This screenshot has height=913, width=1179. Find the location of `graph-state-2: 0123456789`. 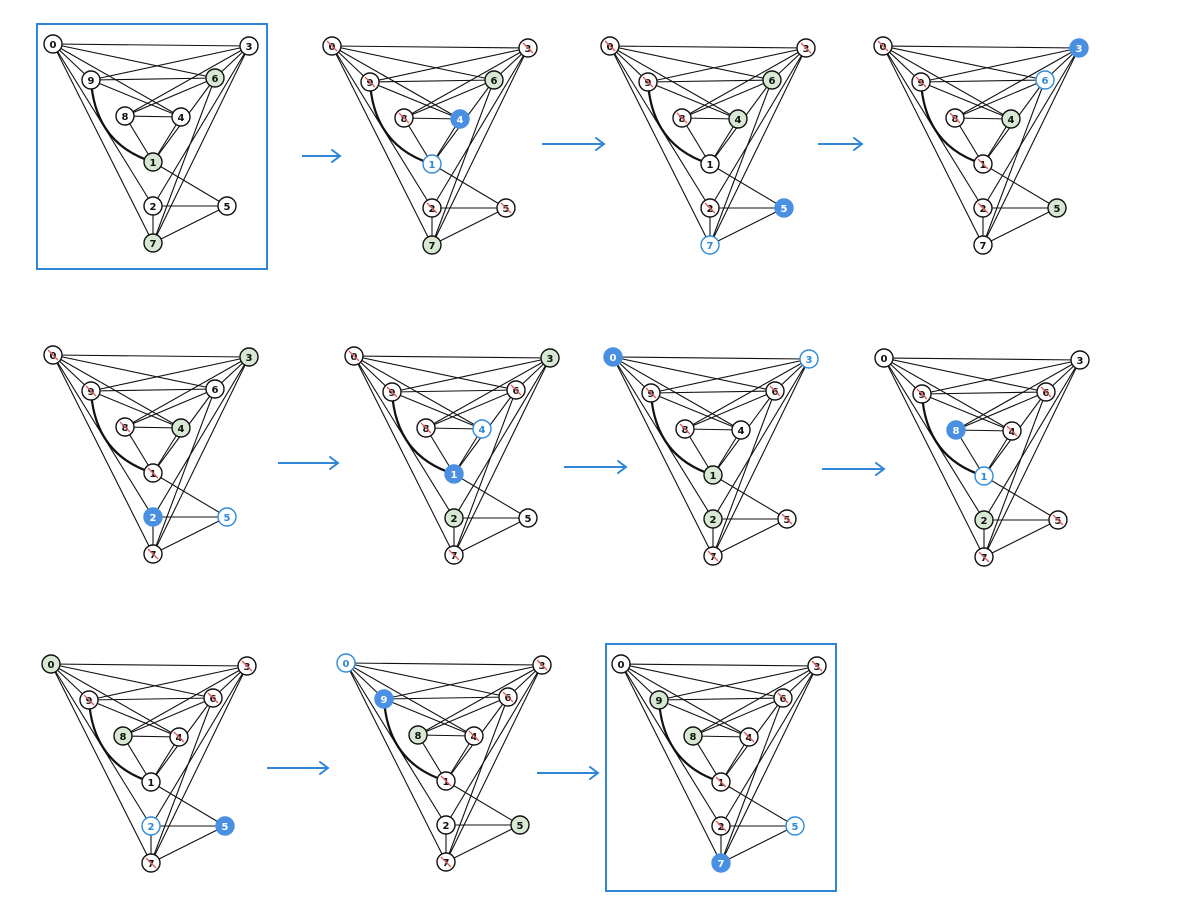

graph-state-2: 0123456789 is located at coordinates (430, 145).